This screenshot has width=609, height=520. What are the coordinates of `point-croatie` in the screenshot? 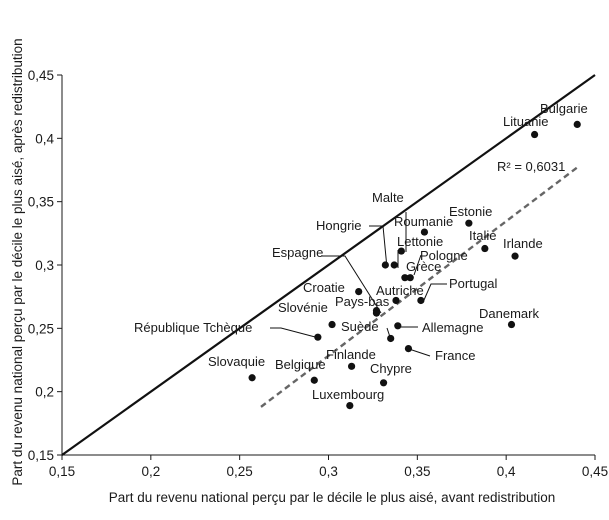 It's located at (359, 292).